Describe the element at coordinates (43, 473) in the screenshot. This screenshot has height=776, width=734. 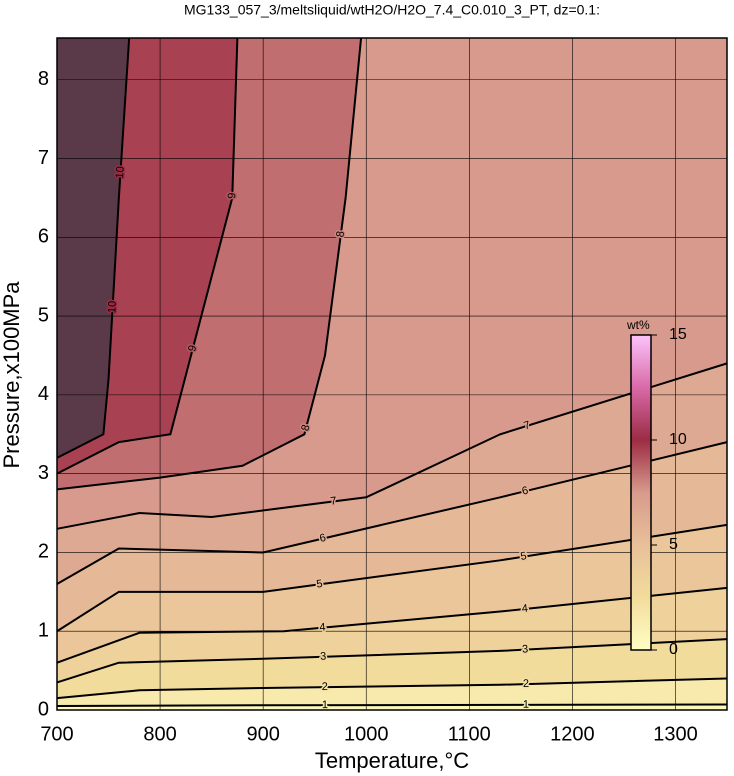
I see `y-tick-label: 3` at that location.